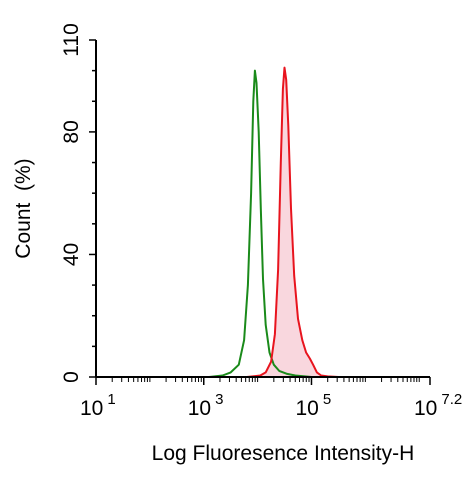  What do you see at coordinates (327, 399) in the screenshot?
I see `x-tick-exponent: 5` at bounding box center [327, 399].